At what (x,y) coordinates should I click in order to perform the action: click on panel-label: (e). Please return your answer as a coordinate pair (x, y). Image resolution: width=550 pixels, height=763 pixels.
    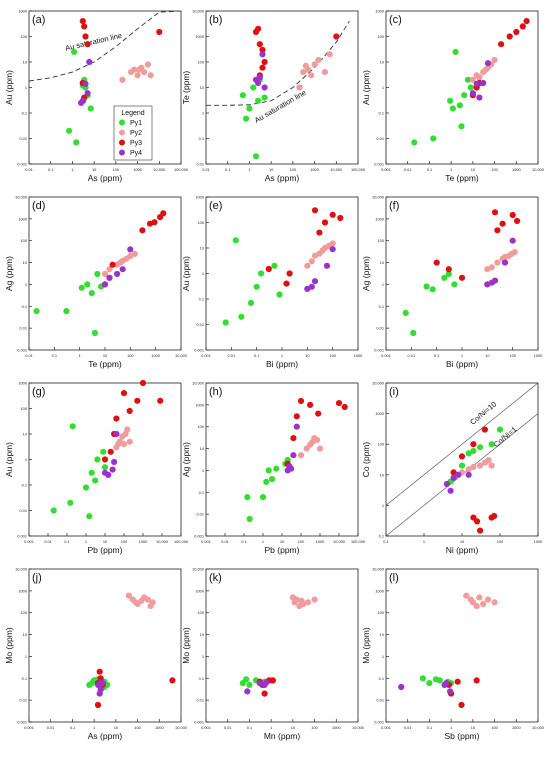
    Looking at the image, I should click on (215, 206).